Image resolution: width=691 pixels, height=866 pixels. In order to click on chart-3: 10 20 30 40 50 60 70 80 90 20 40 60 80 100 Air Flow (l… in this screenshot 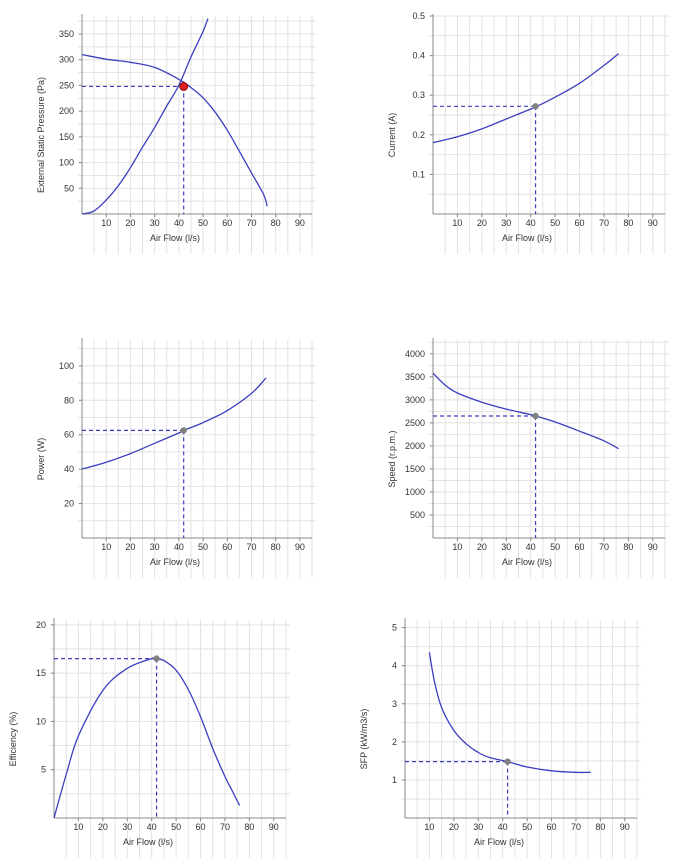, I will do `click(176, 458)`.